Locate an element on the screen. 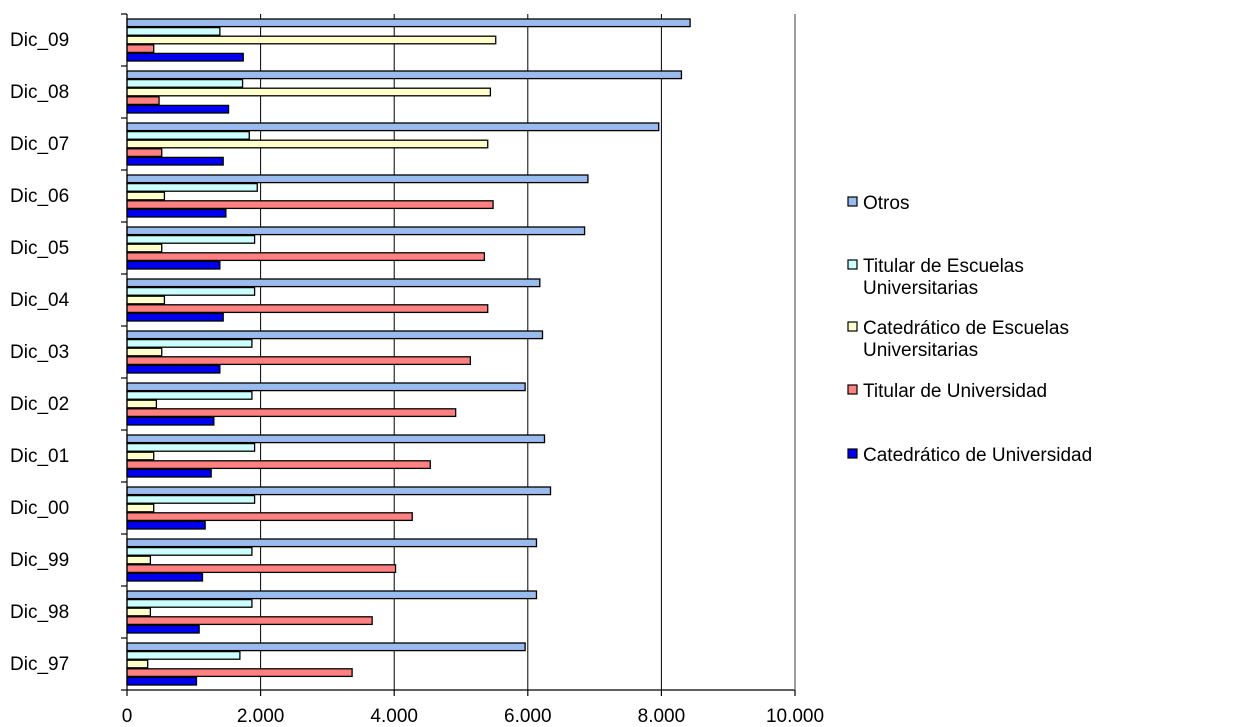  legend-label: Catedrático de Universidad is located at coordinates (977, 455).